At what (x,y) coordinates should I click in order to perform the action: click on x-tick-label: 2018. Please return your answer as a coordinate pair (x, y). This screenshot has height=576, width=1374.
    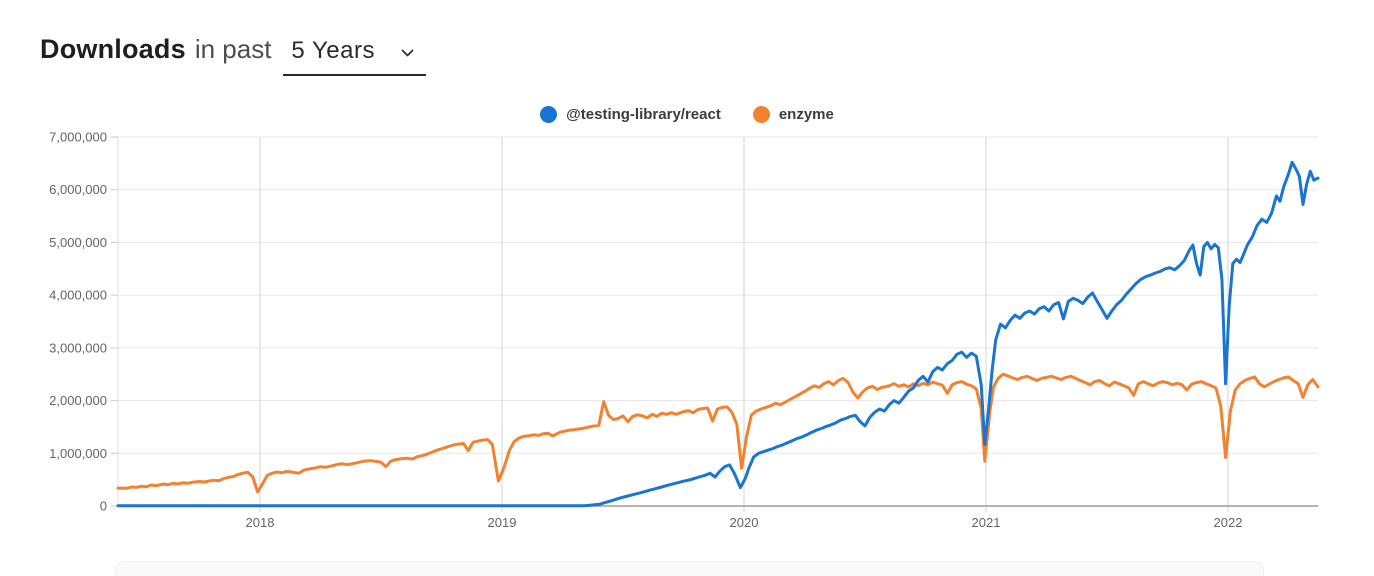
    Looking at the image, I should click on (260, 522).